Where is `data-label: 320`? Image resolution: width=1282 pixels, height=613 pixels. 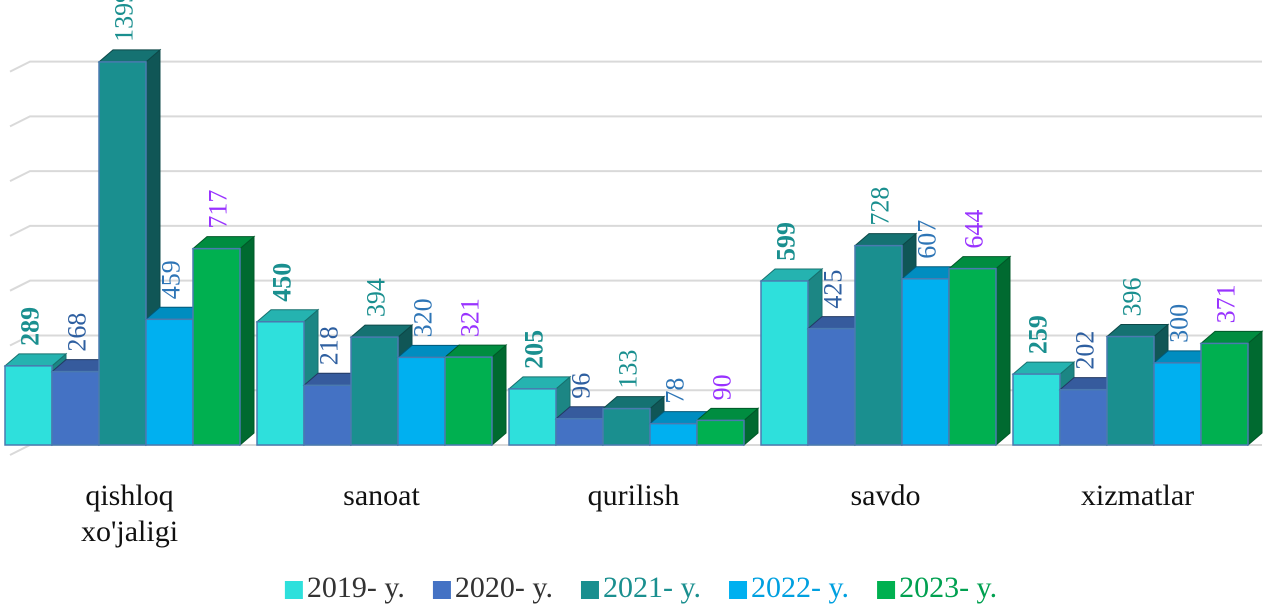 data-label: 320 is located at coordinates (422, 317).